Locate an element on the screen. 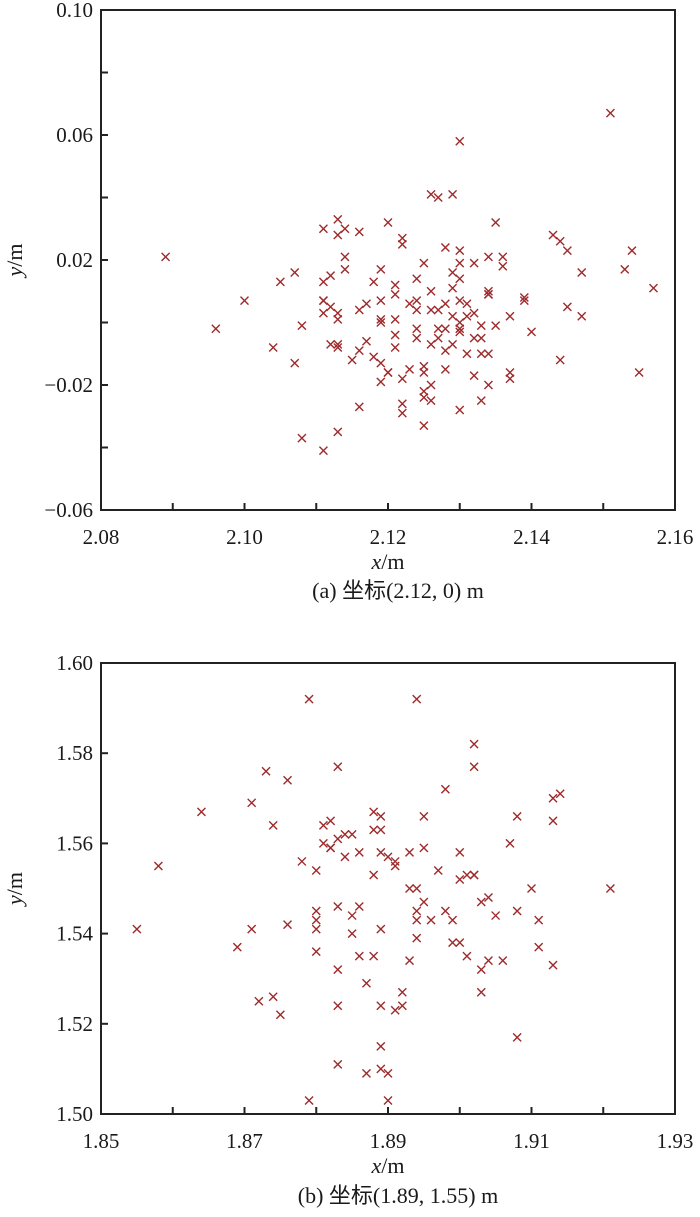  x-tick-label: 2.12 is located at coordinates (388, 537).